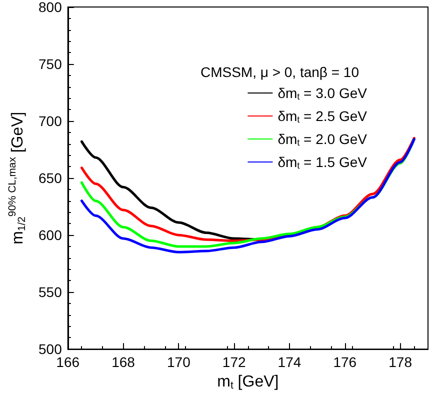 This screenshot has width=432, height=396. I want to click on x-tick-label: 168, so click(124, 362).